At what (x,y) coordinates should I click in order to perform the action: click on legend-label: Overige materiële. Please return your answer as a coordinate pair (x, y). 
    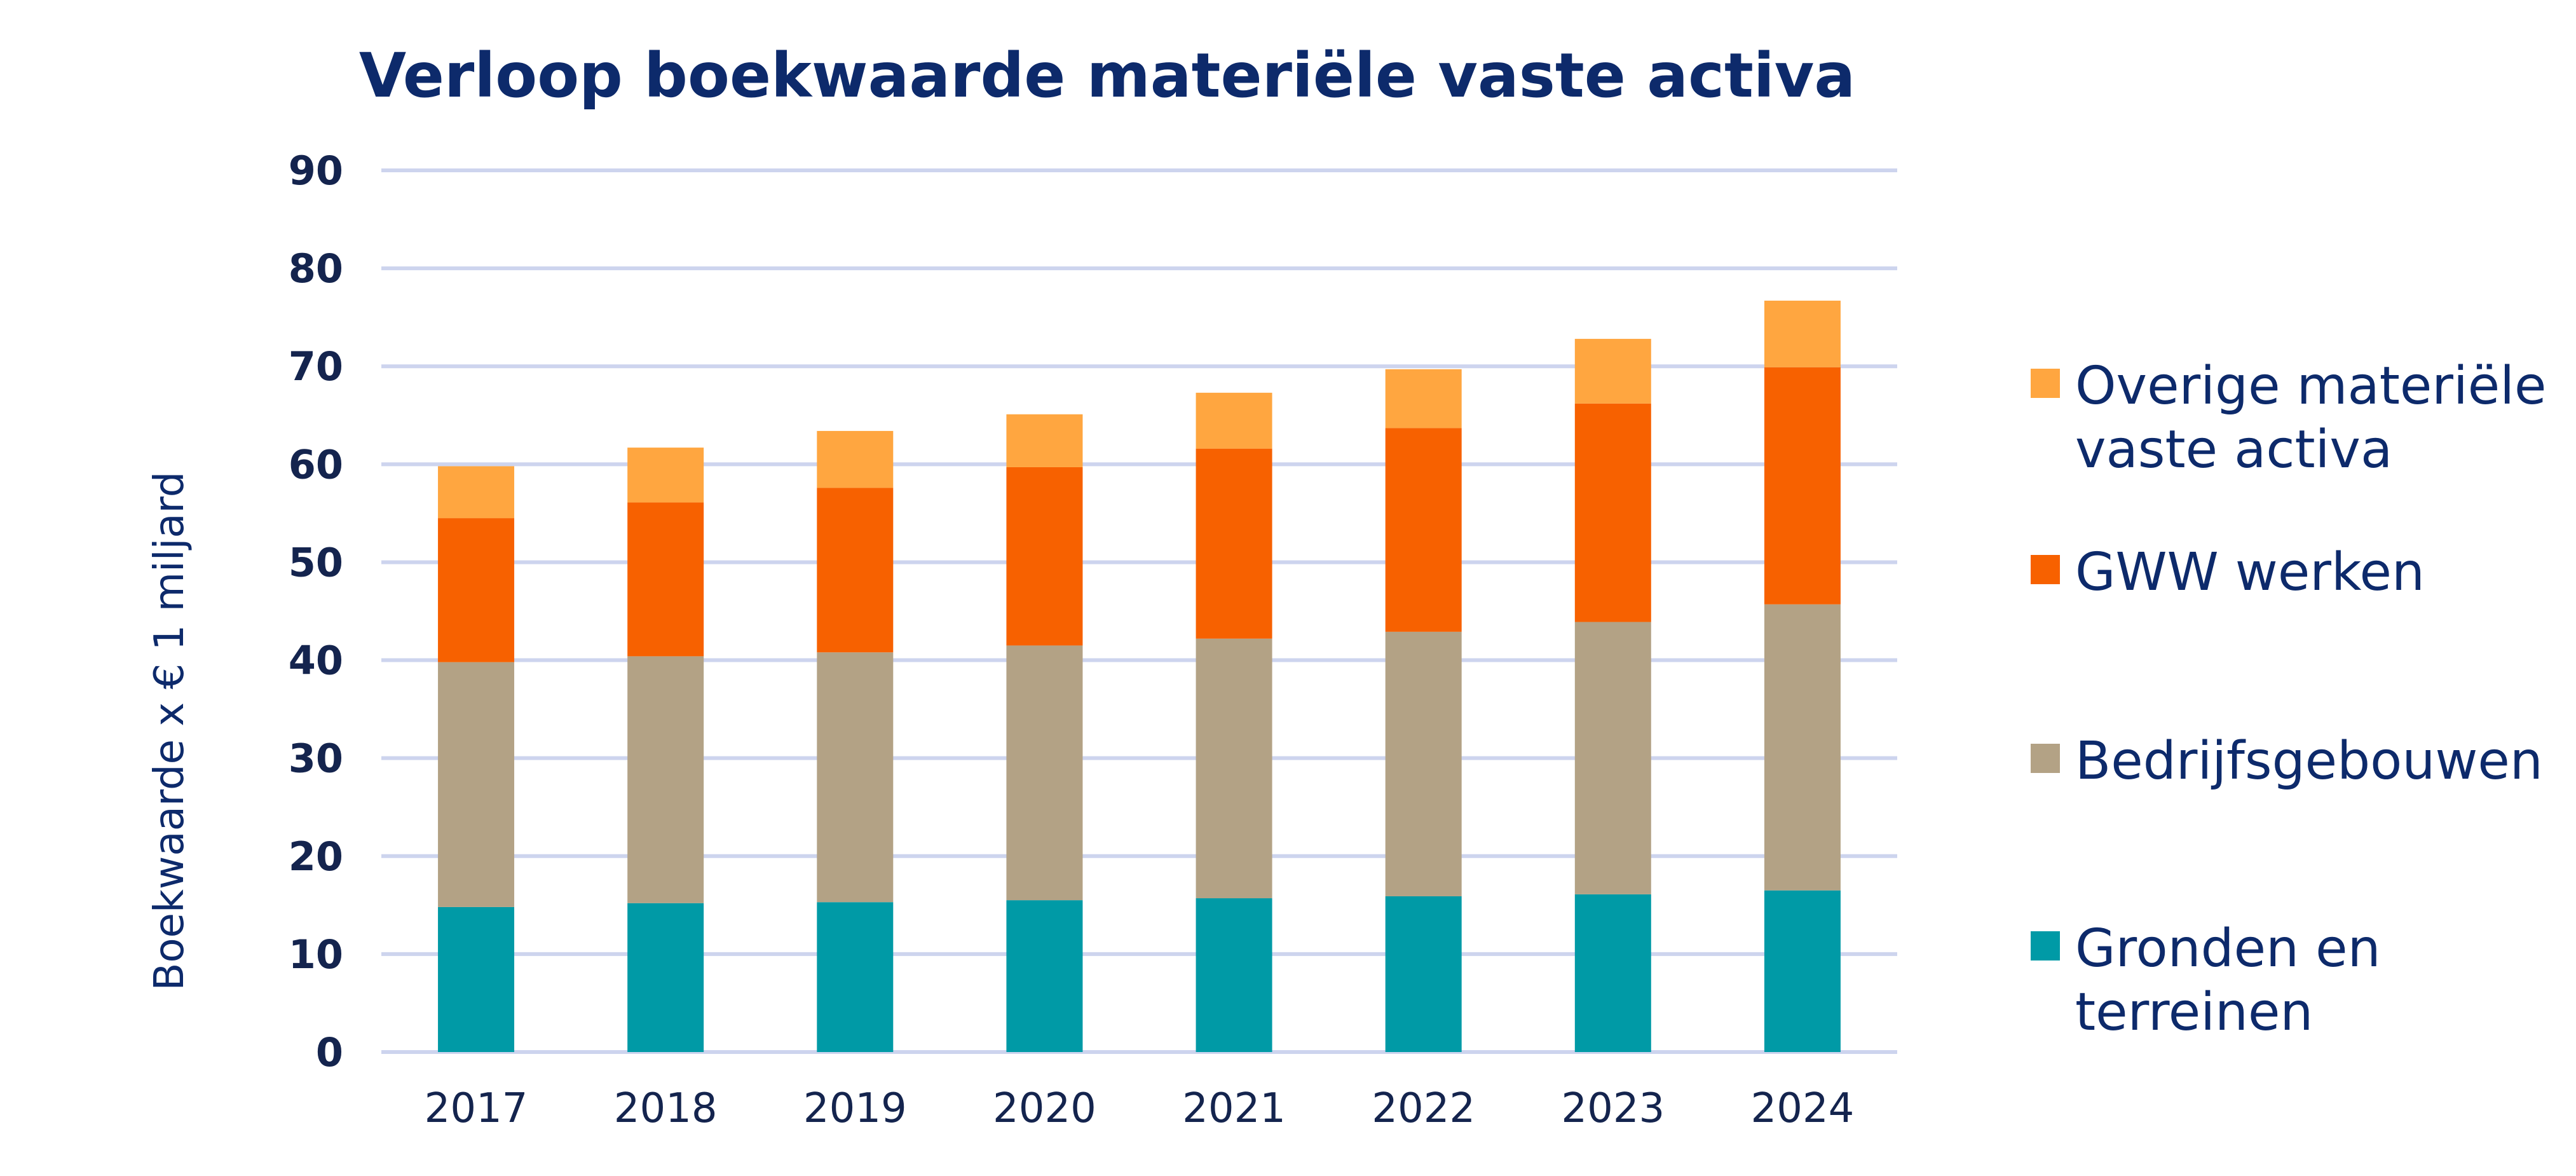
    Looking at the image, I should click on (2310, 386).